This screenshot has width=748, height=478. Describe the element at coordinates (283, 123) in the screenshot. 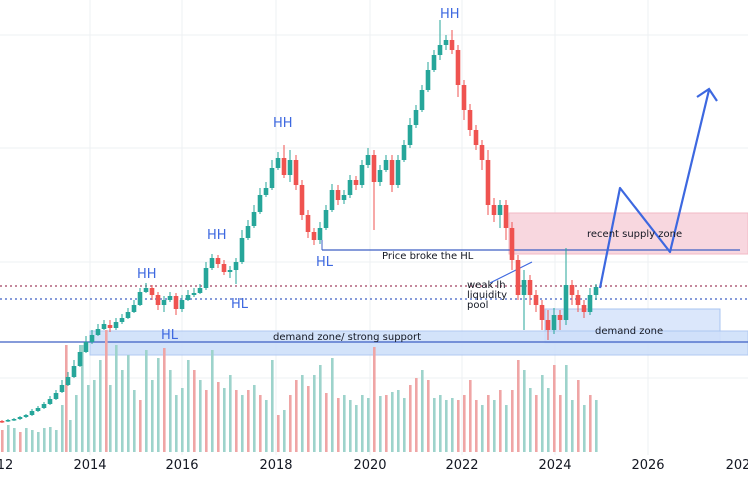

I see `label-hh-2017: HH` at that location.